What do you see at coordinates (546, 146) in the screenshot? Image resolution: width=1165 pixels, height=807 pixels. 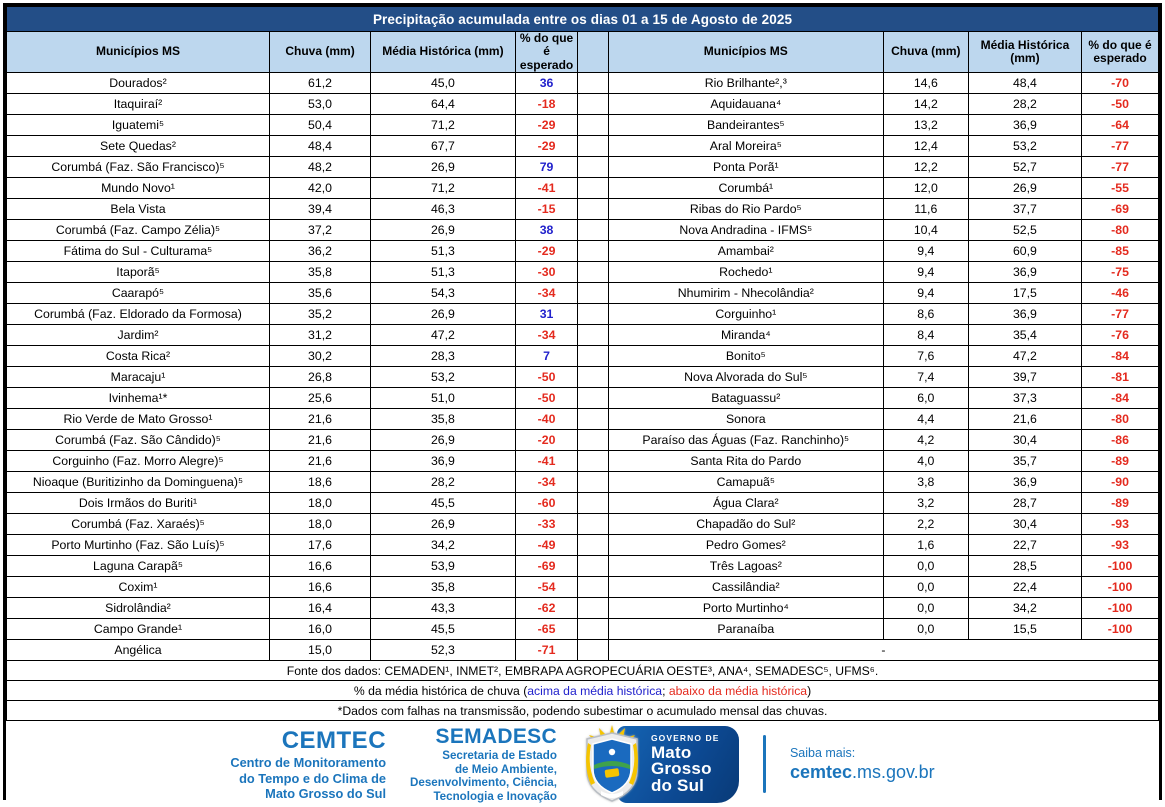 I see `percent-expected-cell: -29` at bounding box center [546, 146].